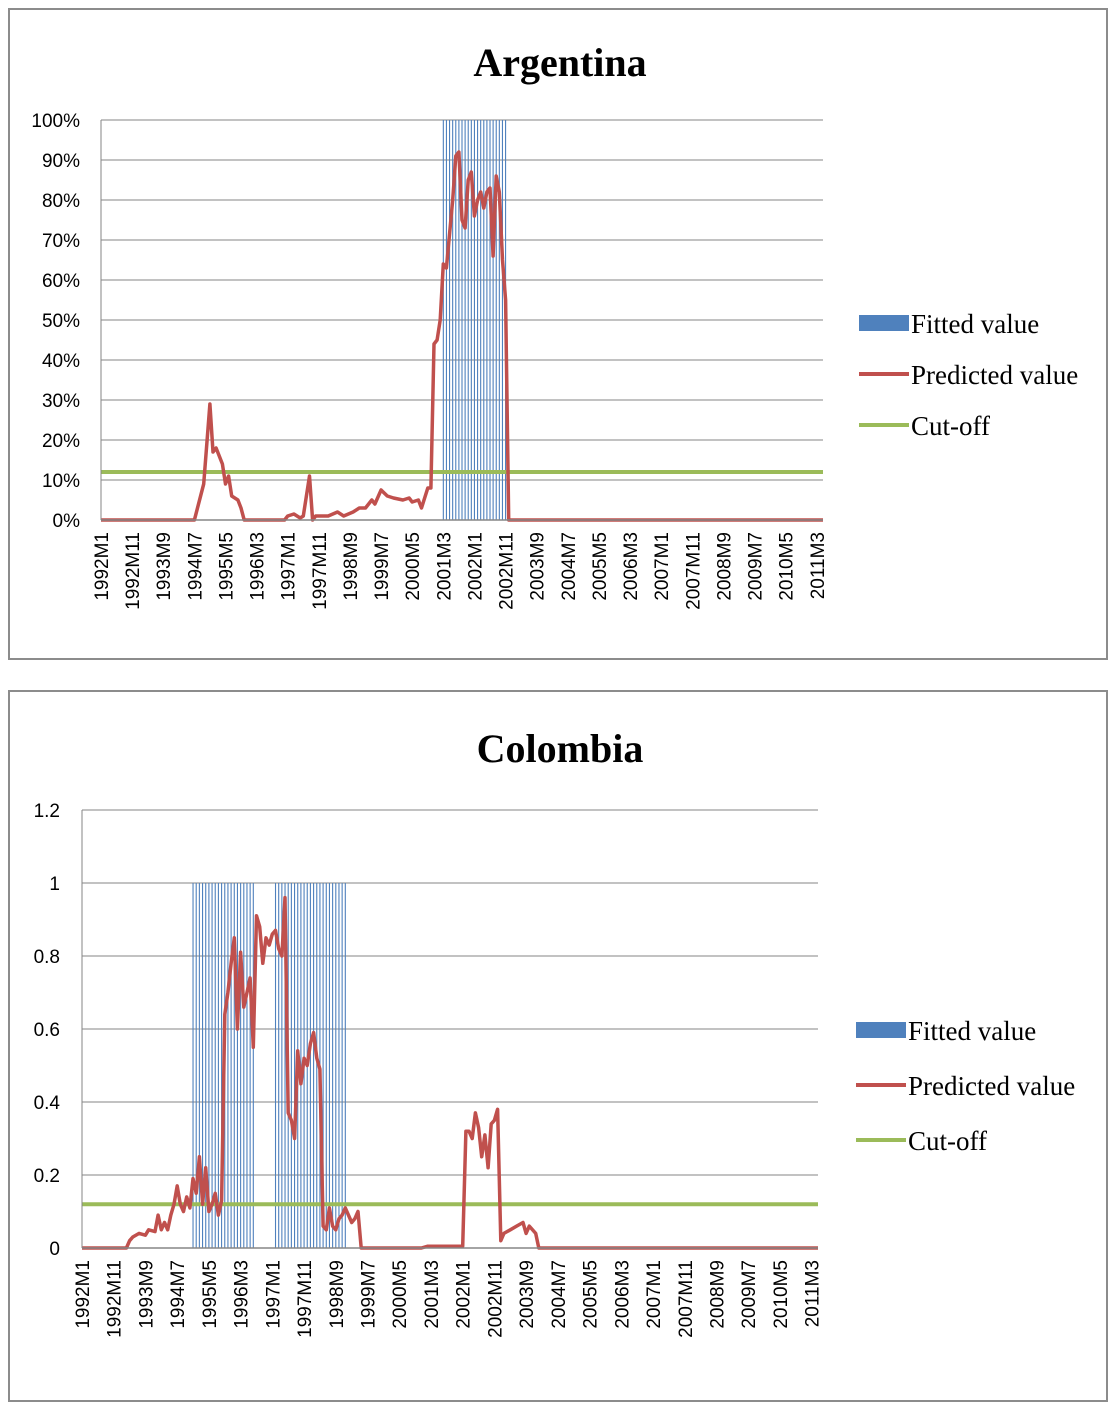 The width and height of the screenshot is (1110, 1402). Describe the element at coordinates (559, 62) in the screenshot. I see `chart-title: Argentina` at that location.